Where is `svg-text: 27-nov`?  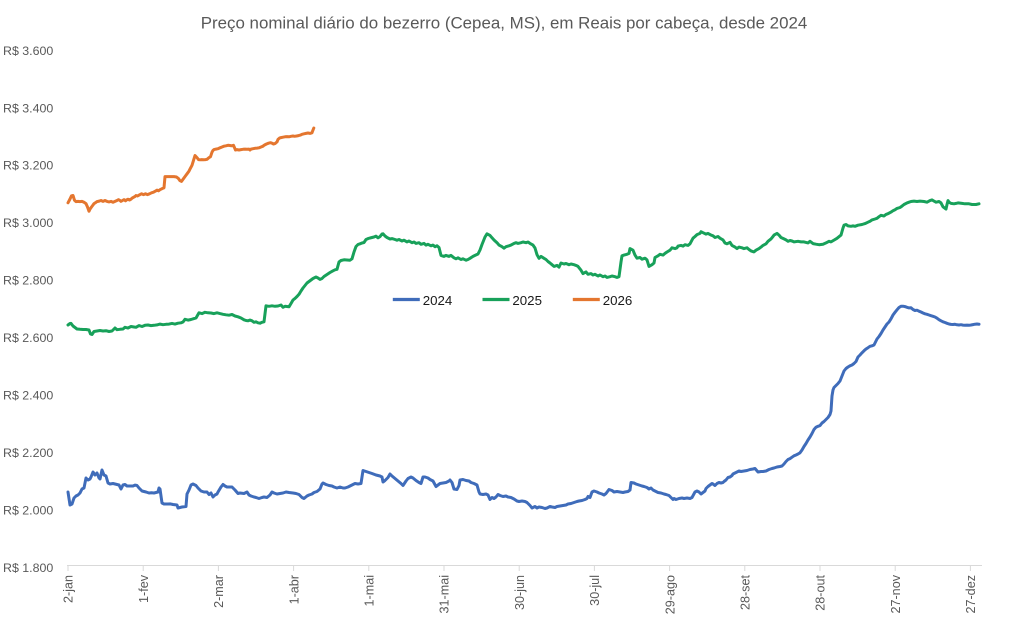
svg-text: 27-nov is located at coordinates (896, 593).